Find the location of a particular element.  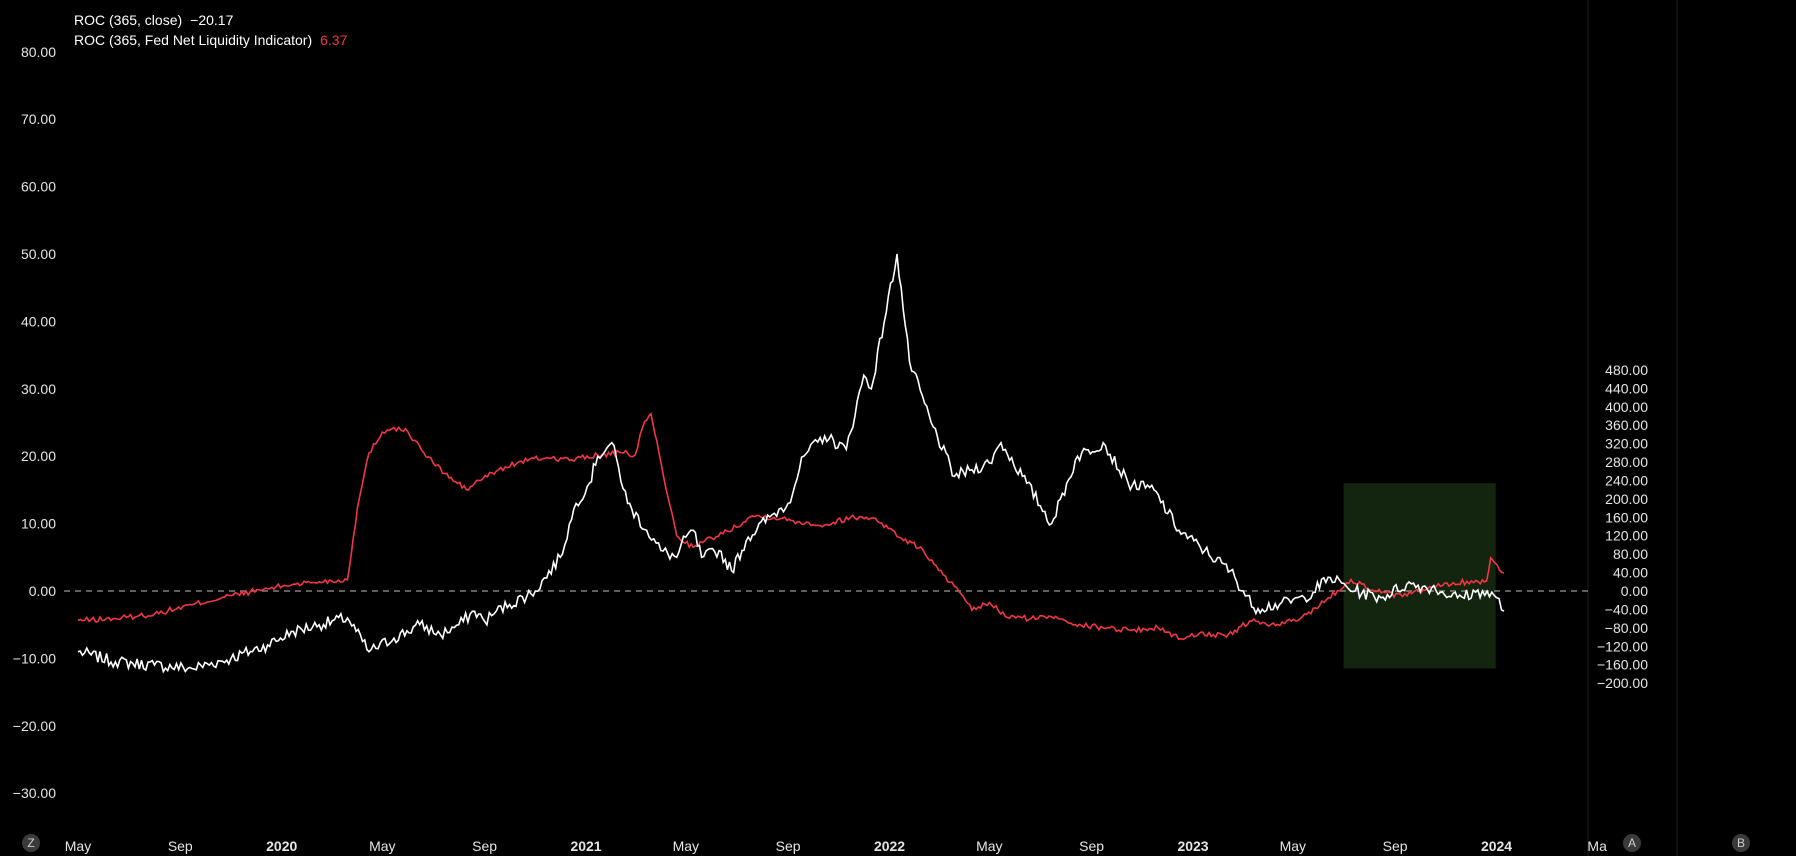

auto-scale-button: A is located at coordinates (1632, 843).